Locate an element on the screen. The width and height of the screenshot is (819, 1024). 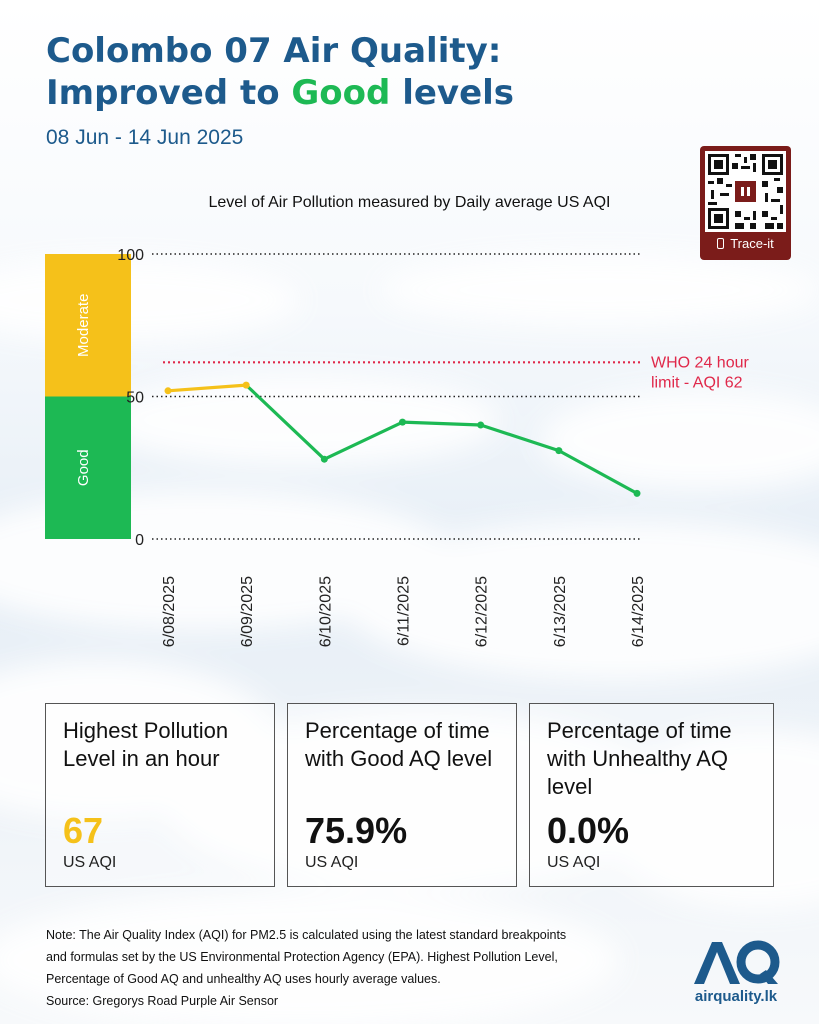
title-good-word: Good is located at coordinates (341, 93).